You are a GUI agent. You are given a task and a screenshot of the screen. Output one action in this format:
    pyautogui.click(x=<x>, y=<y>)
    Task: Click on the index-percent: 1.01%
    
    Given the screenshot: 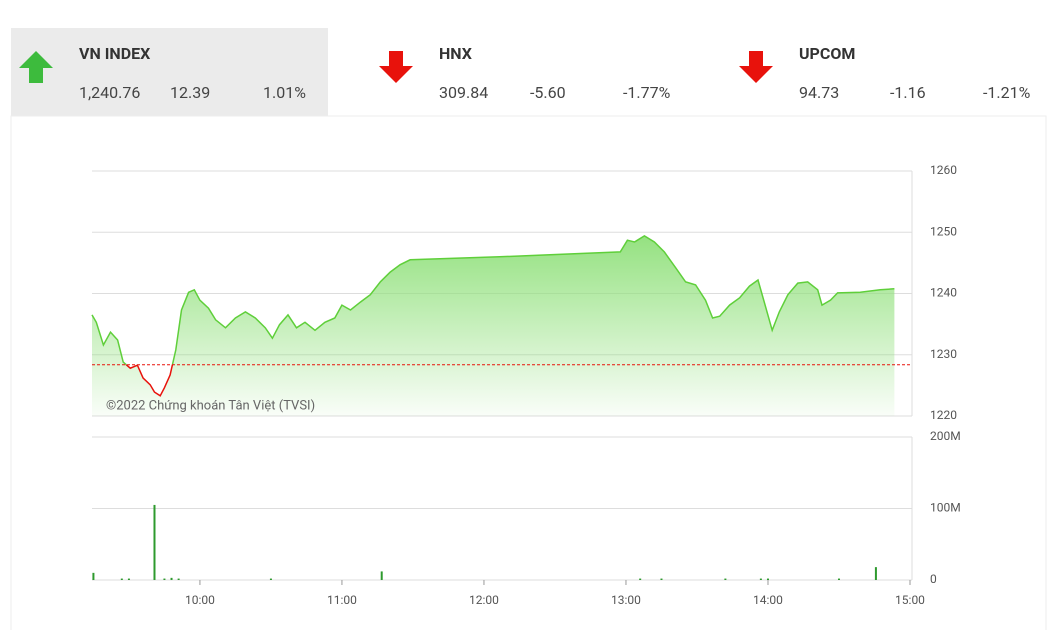 What is the action you would take?
    pyautogui.click(x=284, y=92)
    